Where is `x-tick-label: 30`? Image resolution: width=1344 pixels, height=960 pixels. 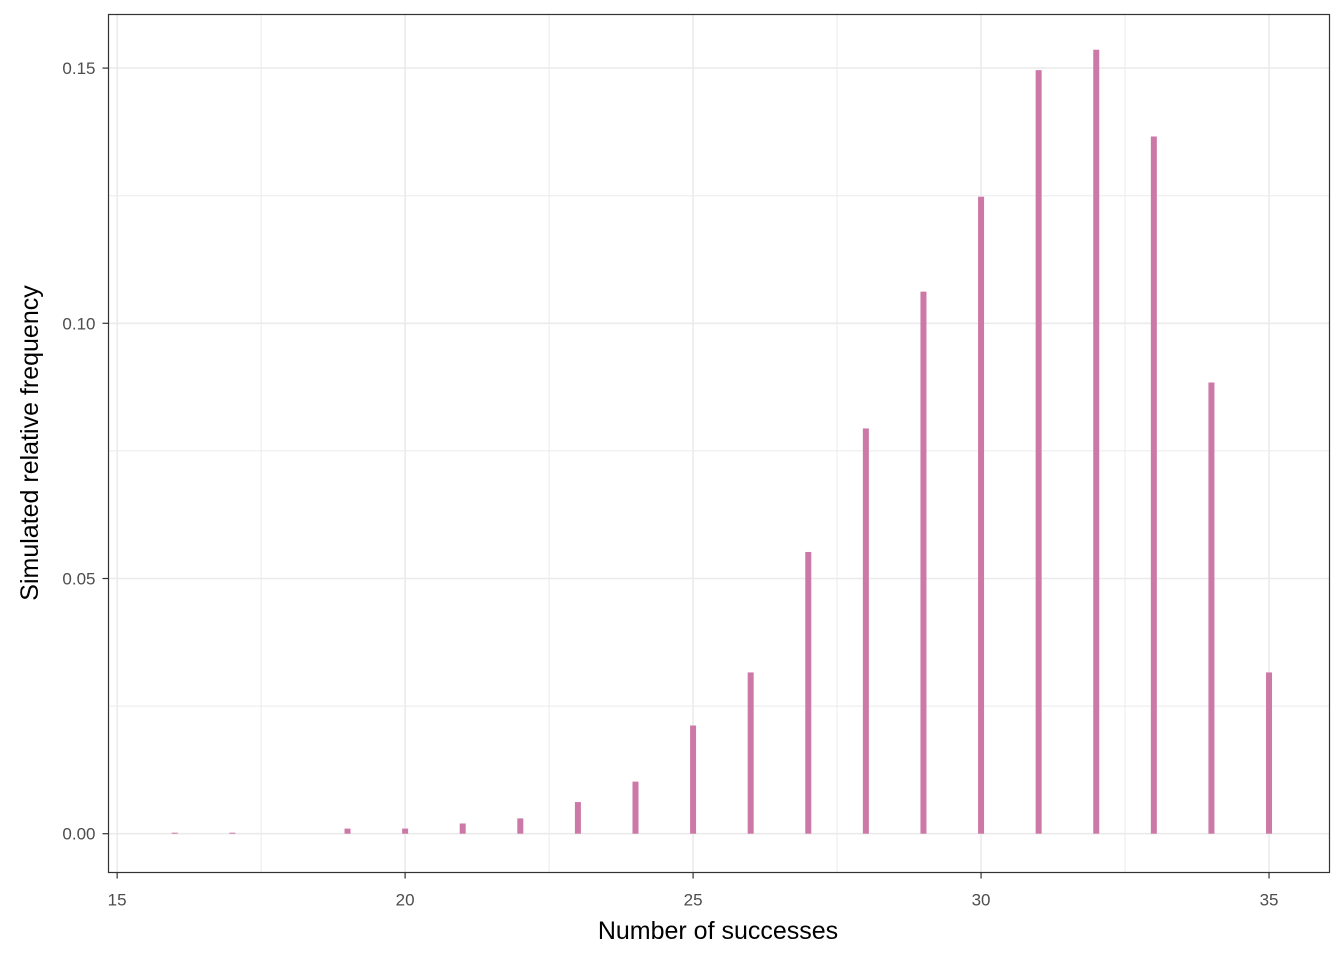 x-tick-label: 30 is located at coordinates (981, 900).